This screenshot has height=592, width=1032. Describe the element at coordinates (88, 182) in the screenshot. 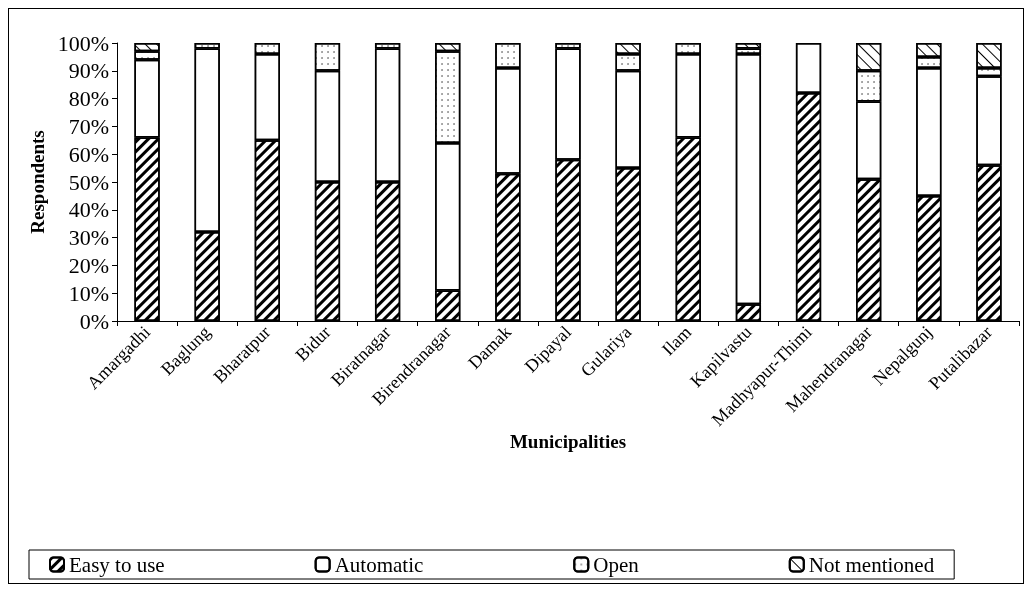

I see `y-tick-label: 50%` at that location.